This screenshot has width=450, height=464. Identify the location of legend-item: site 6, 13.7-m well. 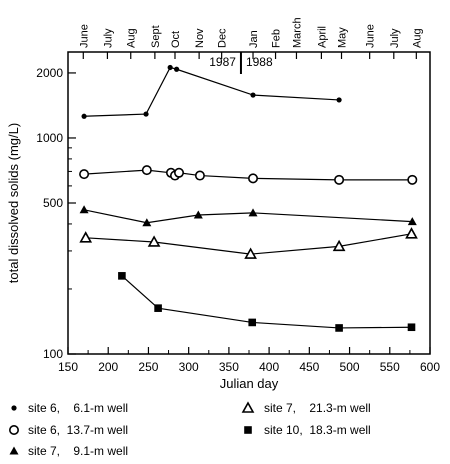
(68, 430).